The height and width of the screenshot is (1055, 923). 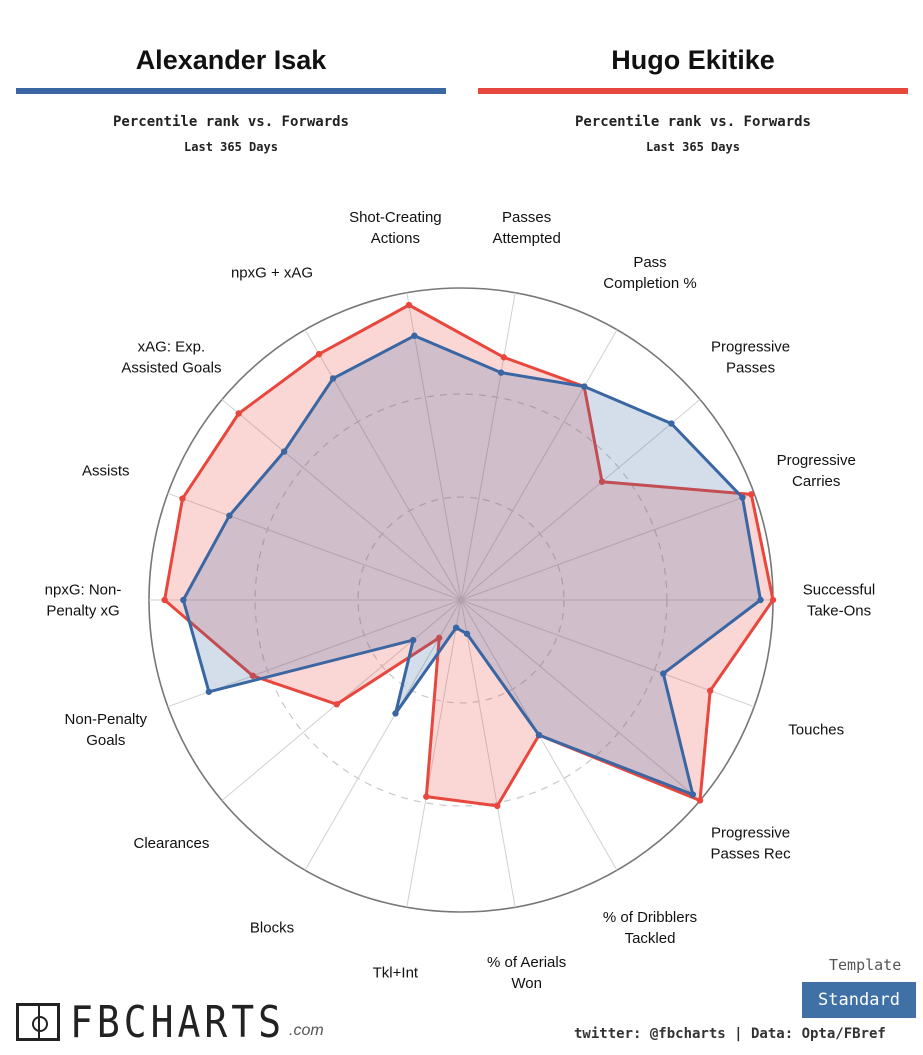 What do you see at coordinates (730, 1034) in the screenshot?
I see `credit-text: twitter: @fbcharts | Data: Opta/FBref` at bounding box center [730, 1034].